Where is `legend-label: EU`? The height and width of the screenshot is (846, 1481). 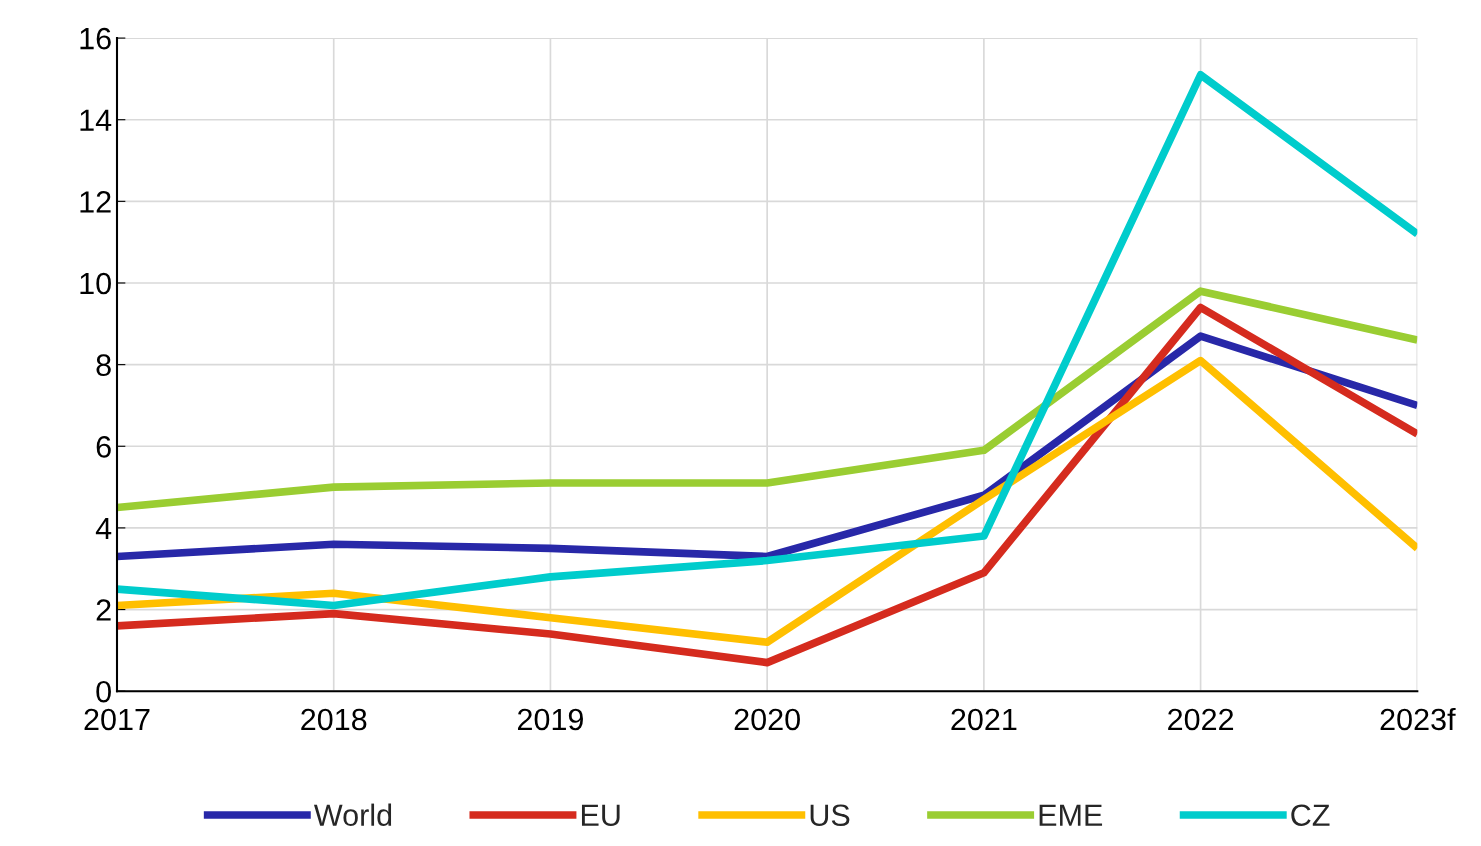
legend-label: EU is located at coordinates (600, 815).